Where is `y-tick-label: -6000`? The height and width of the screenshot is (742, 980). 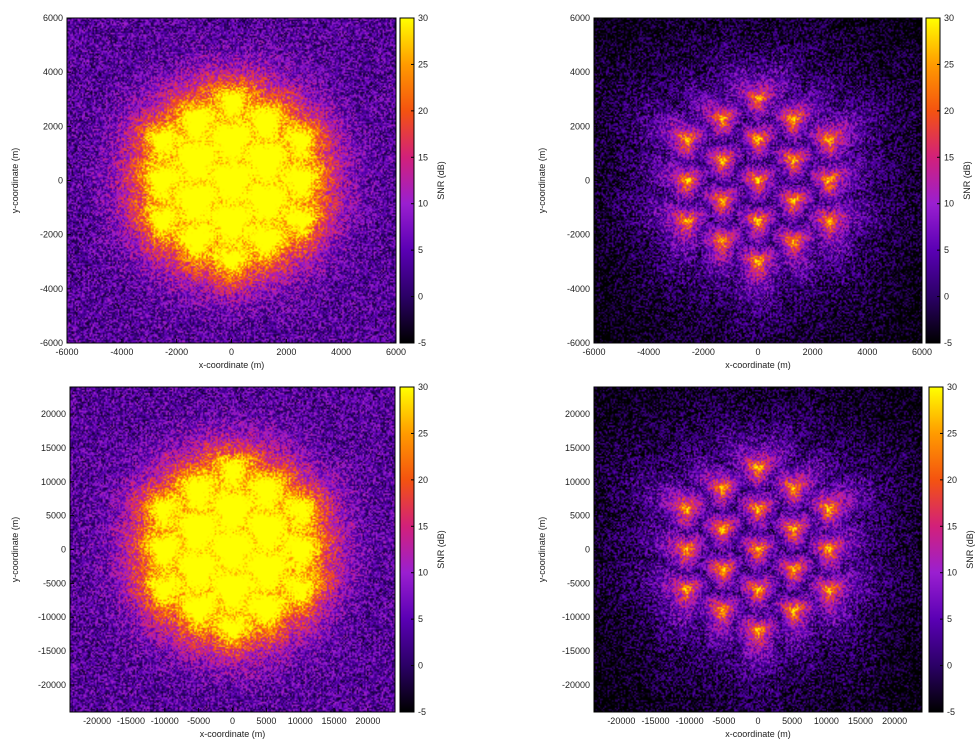 y-tick-label: -6000 is located at coordinates (578, 343).